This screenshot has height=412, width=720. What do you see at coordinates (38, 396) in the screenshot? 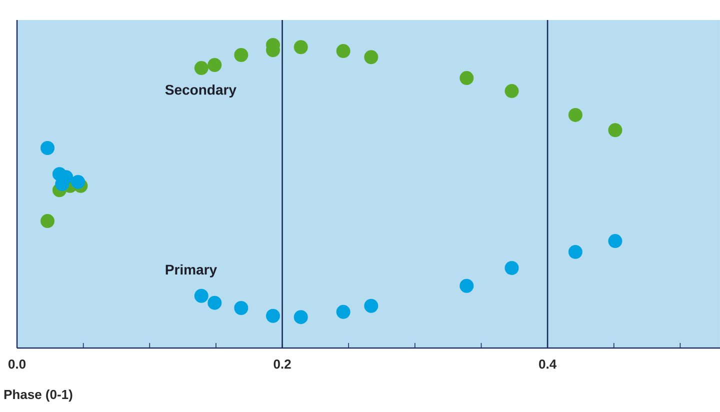
I see `x-axis-title: Phase (0-1)` at bounding box center [38, 396].